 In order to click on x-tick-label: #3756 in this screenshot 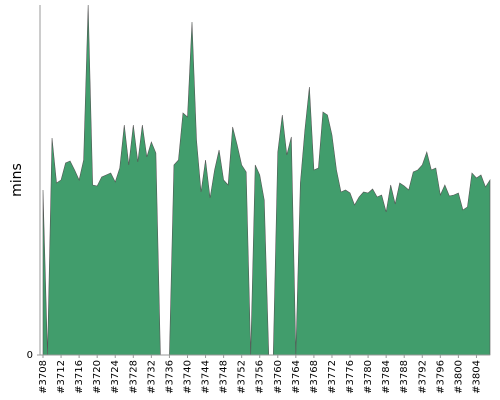, I will do `click(260, 377)`.